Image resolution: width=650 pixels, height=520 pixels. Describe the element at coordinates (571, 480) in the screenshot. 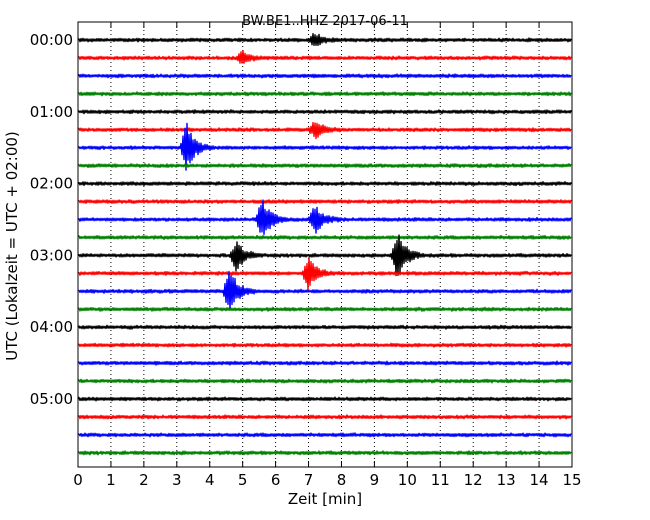

I see `x-tick-label-15: 15` at that location.